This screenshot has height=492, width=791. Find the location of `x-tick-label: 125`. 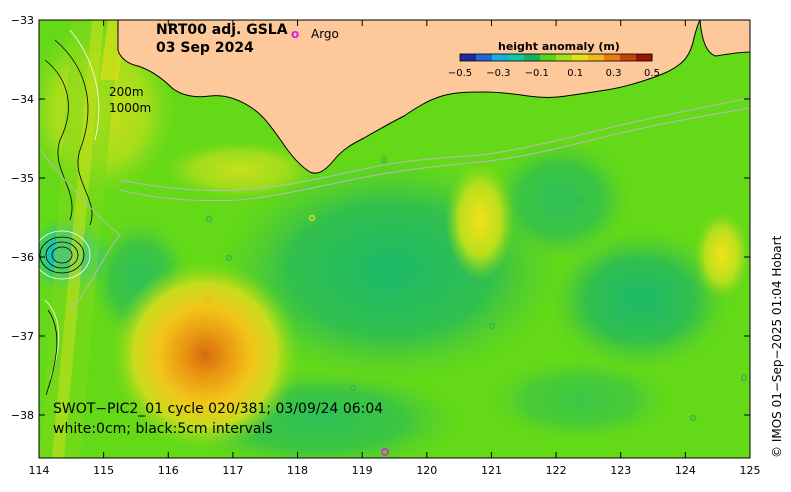

x-tick-label: 125 is located at coordinates (750, 470).